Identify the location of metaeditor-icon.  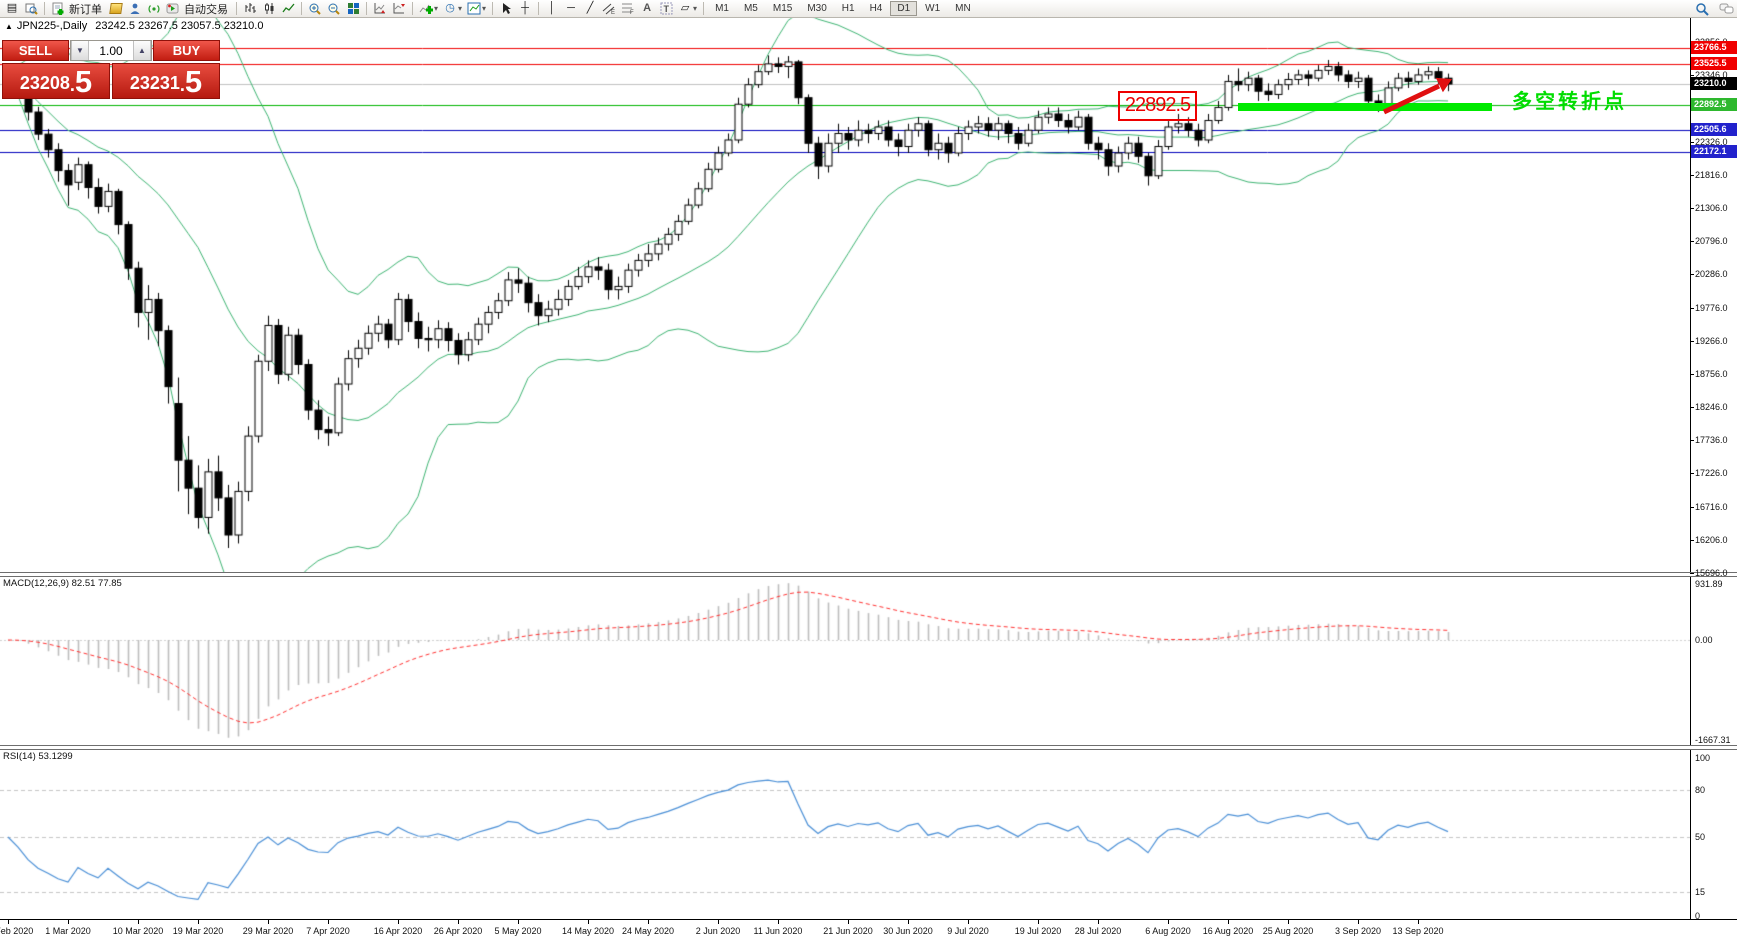
(116, 8).